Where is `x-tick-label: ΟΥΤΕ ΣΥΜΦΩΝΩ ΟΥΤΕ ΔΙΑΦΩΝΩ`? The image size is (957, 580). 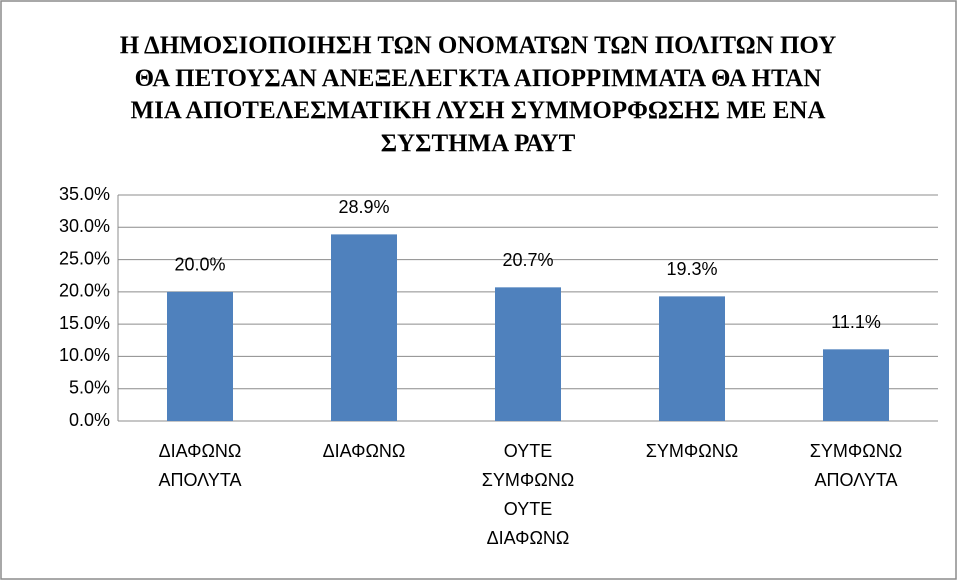 x-tick-label: ΟΥΤΕ ΣΥΜΦΩΝΩ ΟΥΤΕ ΔΙΑΦΩΝΩ is located at coordinates (528, 494).